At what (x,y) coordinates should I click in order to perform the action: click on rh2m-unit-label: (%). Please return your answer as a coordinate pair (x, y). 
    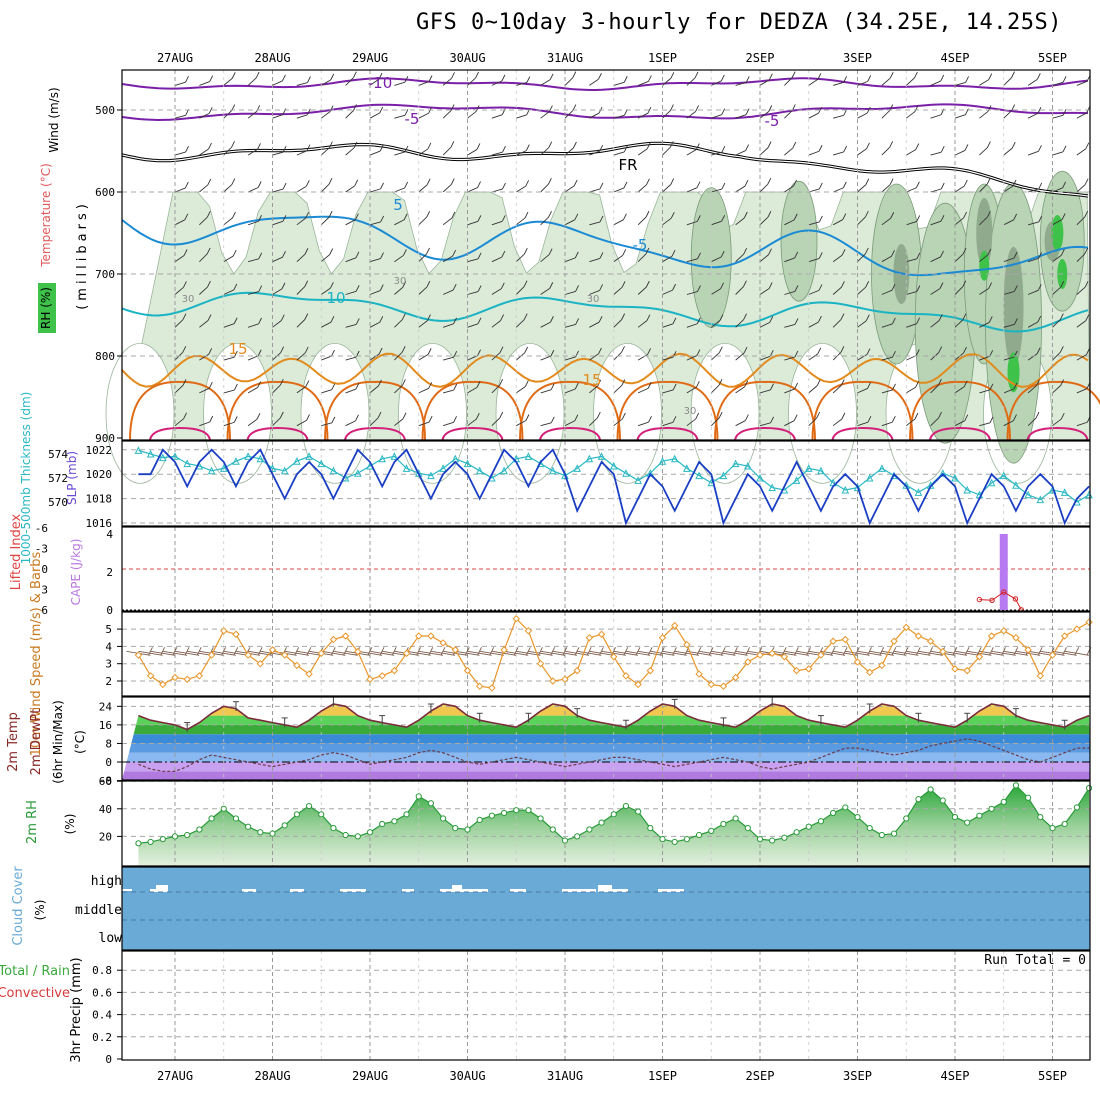
    Looking at the image, I should click on (70, 824).